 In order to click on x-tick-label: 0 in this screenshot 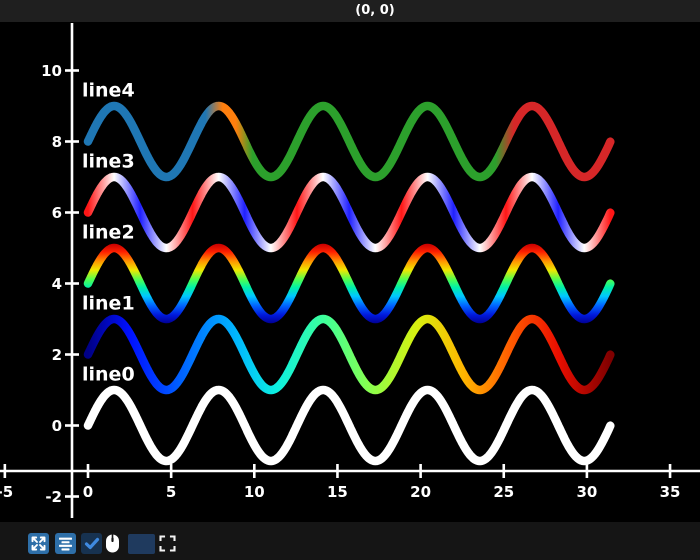, I will do `click(88, 492)`.